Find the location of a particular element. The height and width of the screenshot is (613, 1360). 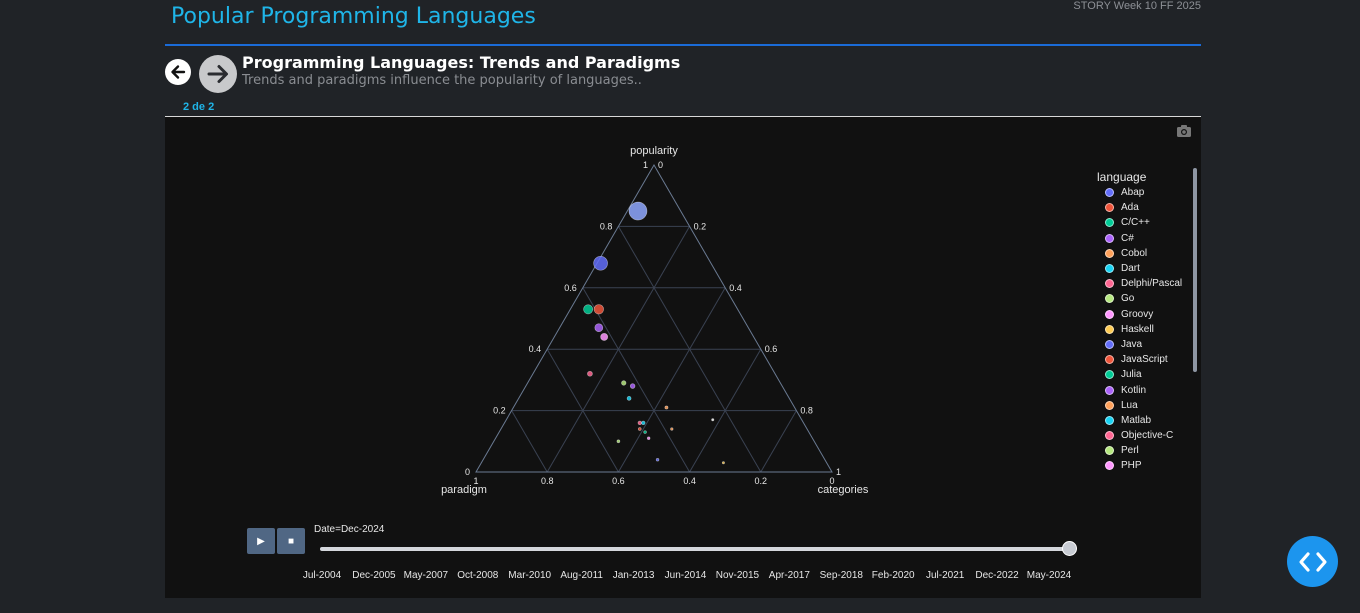

legend-item: Dart is located at coordinates (1147, 268).